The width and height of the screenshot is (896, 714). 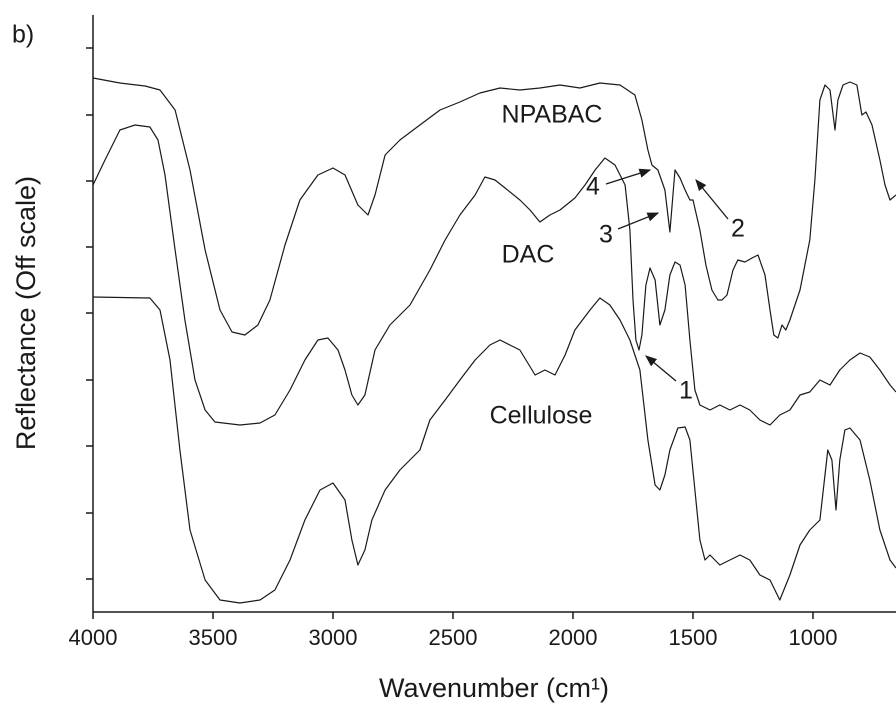 What do you see at coordinates (93, 637) in the screenshot?
I see `x-tick-label: 4000` at bounding box center [93, 637].